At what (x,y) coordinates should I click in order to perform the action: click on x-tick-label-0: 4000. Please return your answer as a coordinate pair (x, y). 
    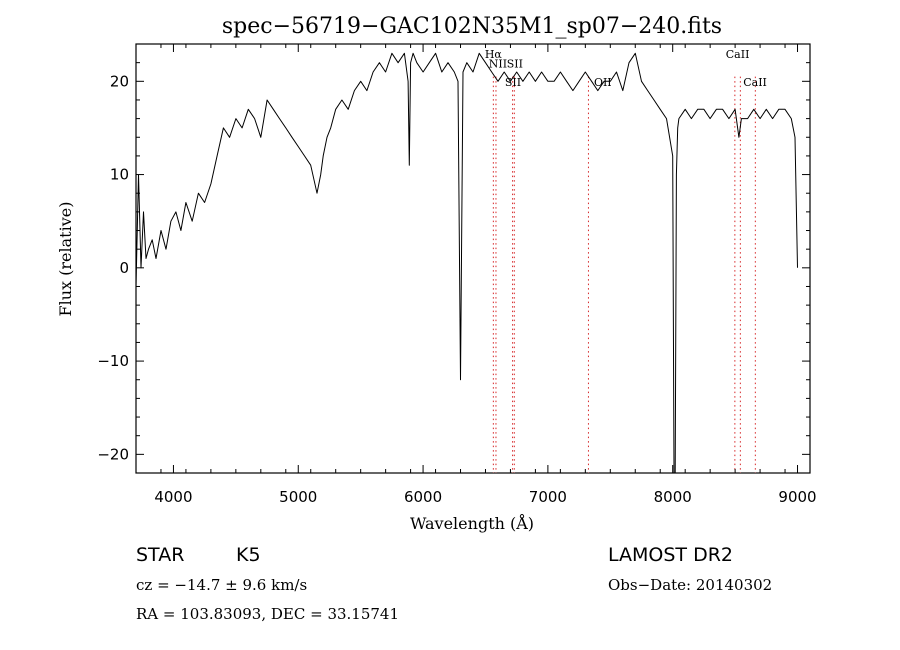
    Looking at the image, I should click on (173, 497).